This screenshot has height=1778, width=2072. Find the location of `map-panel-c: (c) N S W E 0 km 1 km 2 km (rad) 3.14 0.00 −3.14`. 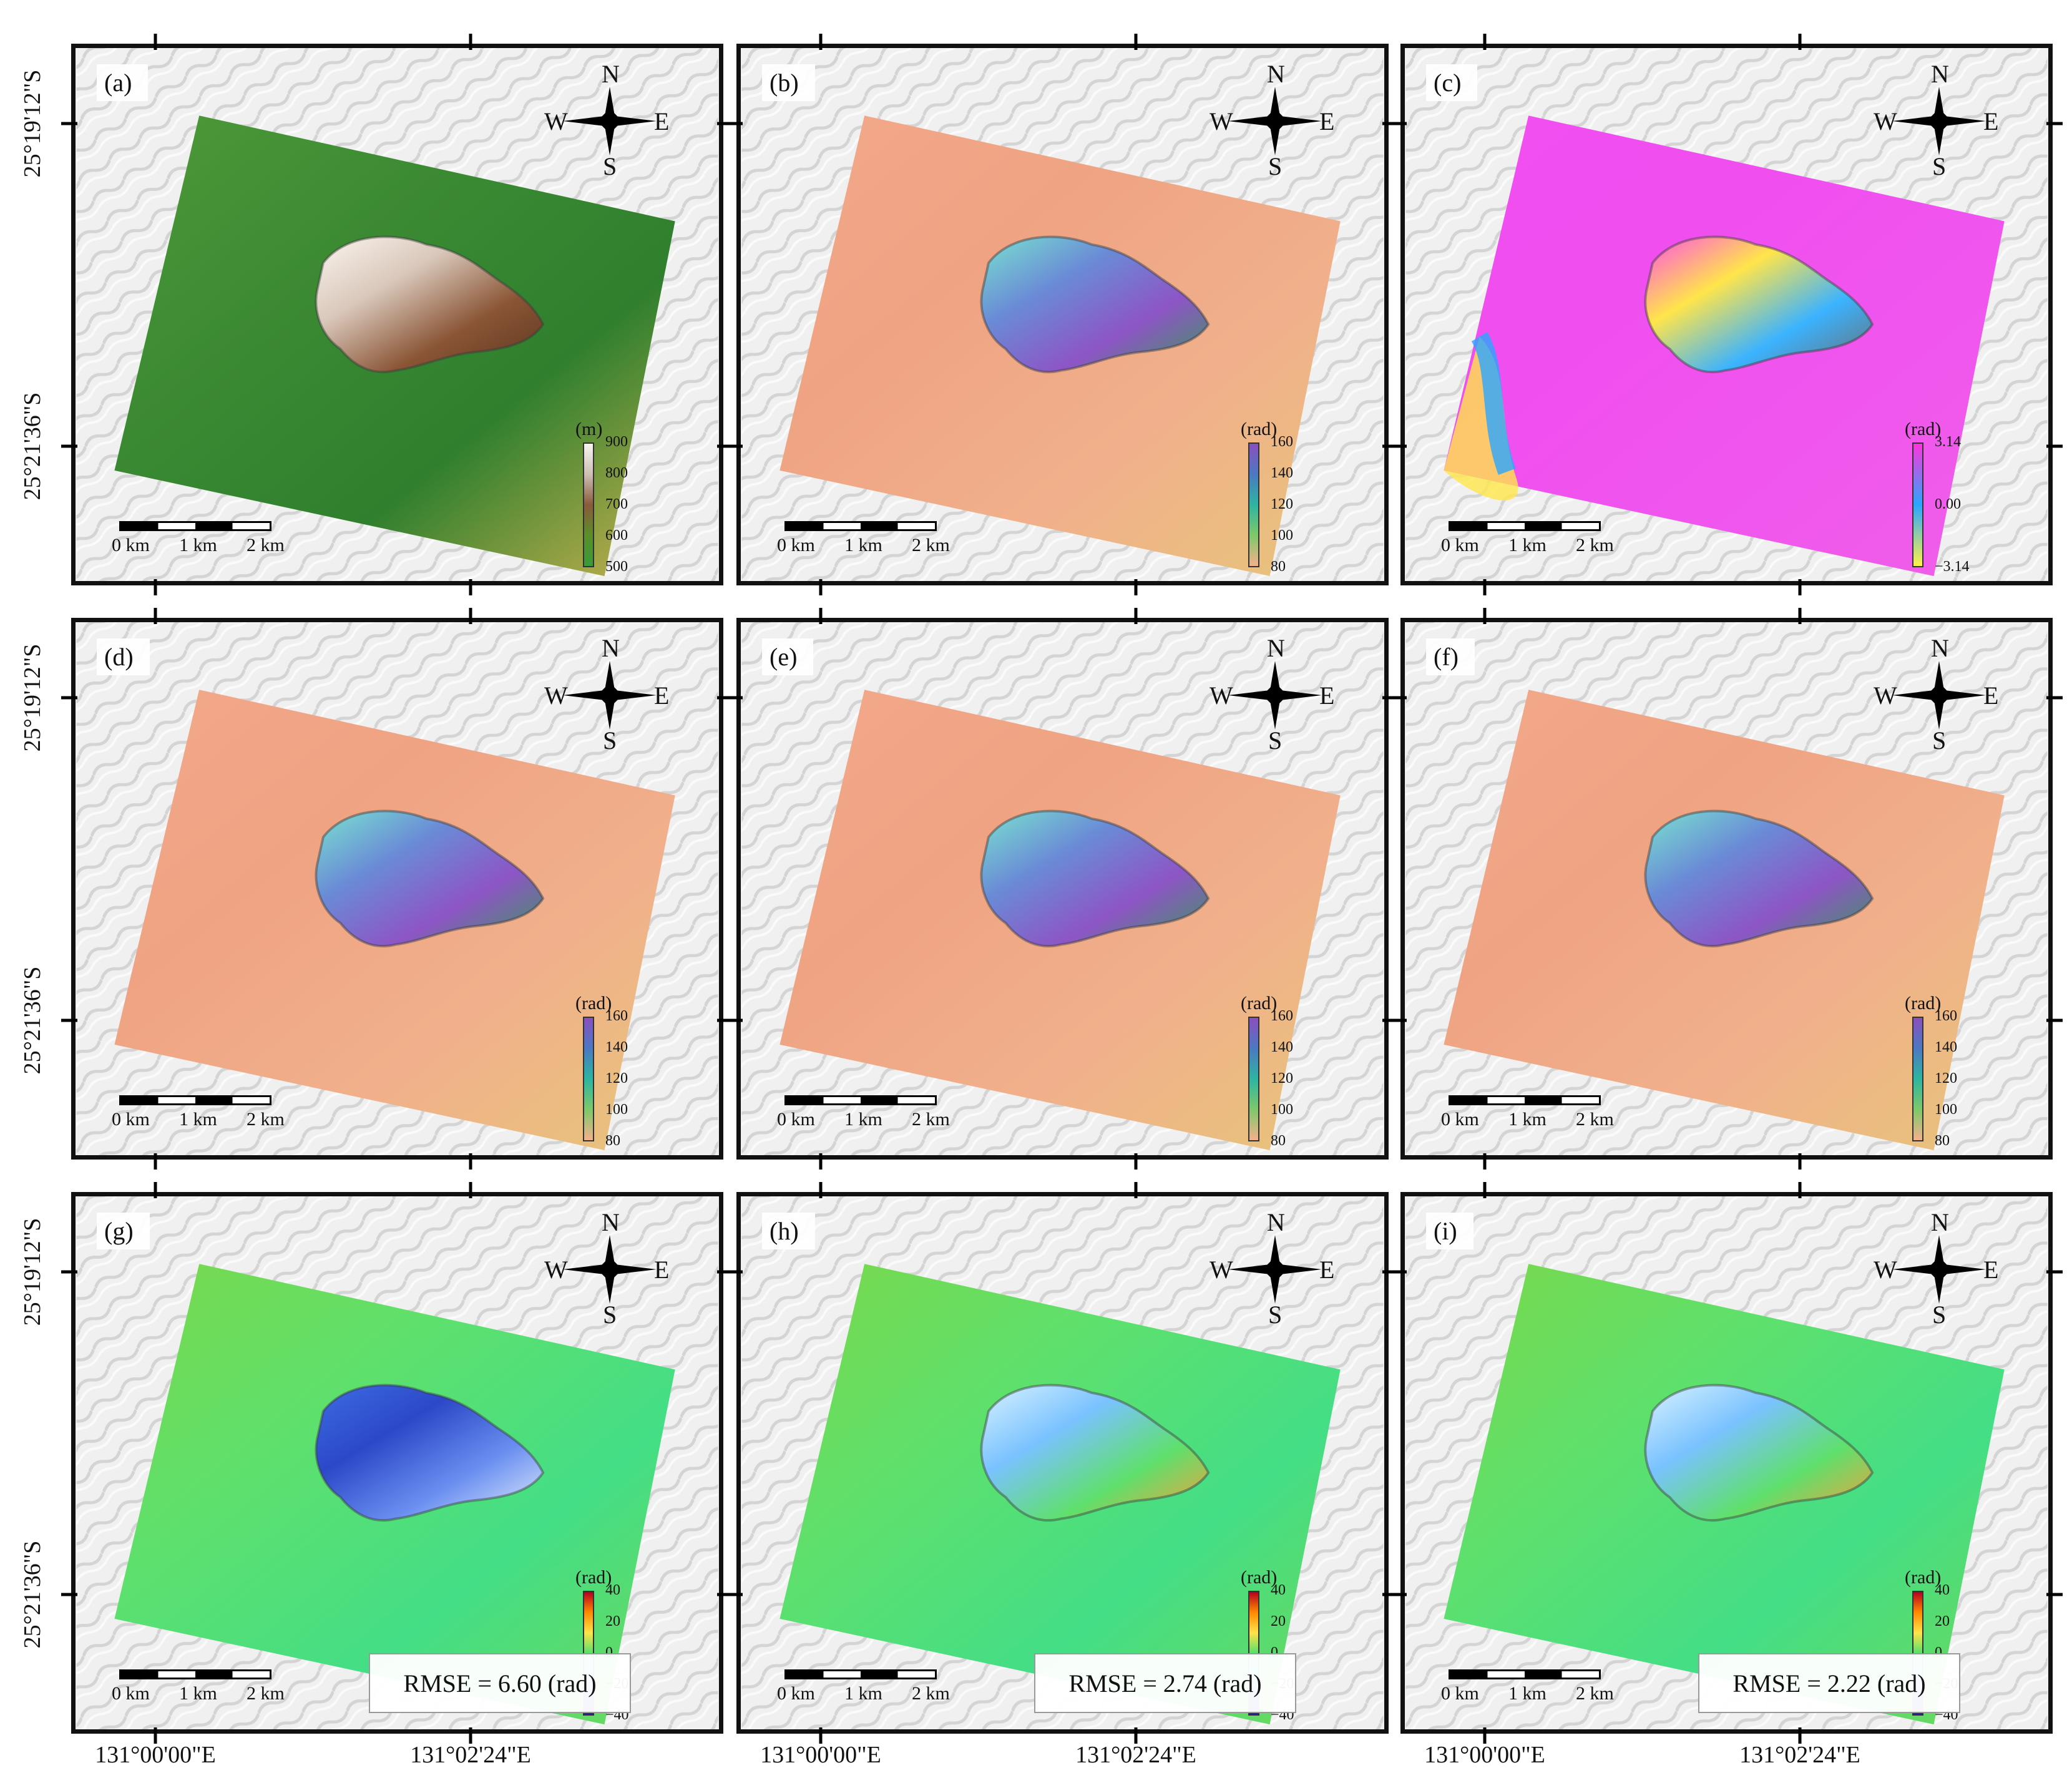

map-panel-c: (c) N S W E 0 km 1 km 2 km (rad) 3.14 0.00 −3.14 is located at coordinates (1726, 315).